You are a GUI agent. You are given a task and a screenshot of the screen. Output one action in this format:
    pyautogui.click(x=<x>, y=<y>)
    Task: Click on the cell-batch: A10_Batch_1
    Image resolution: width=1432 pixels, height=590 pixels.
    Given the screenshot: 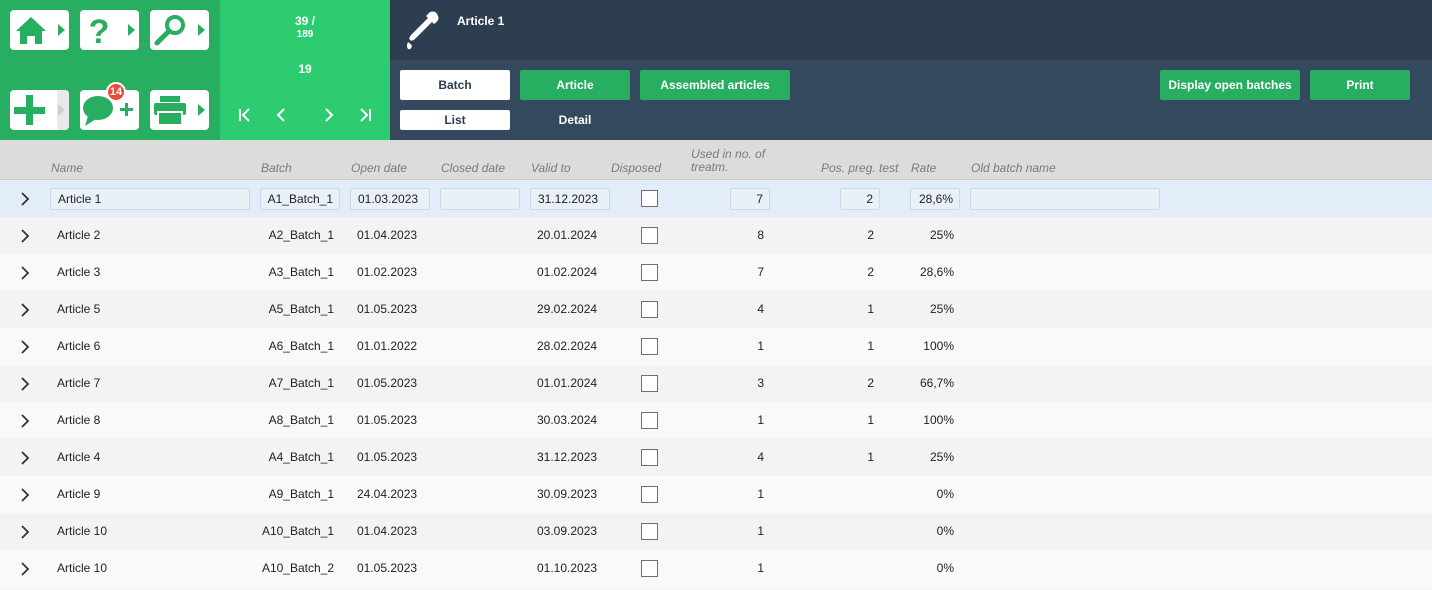 What is the action you would take?
    pyautogui.click(x=297, y=531)
    